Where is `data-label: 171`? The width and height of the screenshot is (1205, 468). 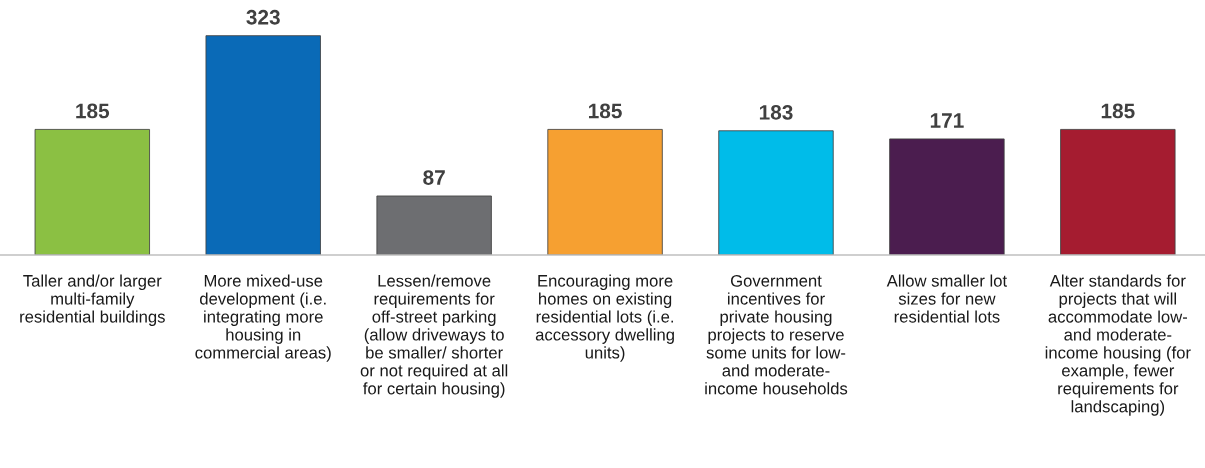 data-label: 171 is located at coordinates (947, 120).